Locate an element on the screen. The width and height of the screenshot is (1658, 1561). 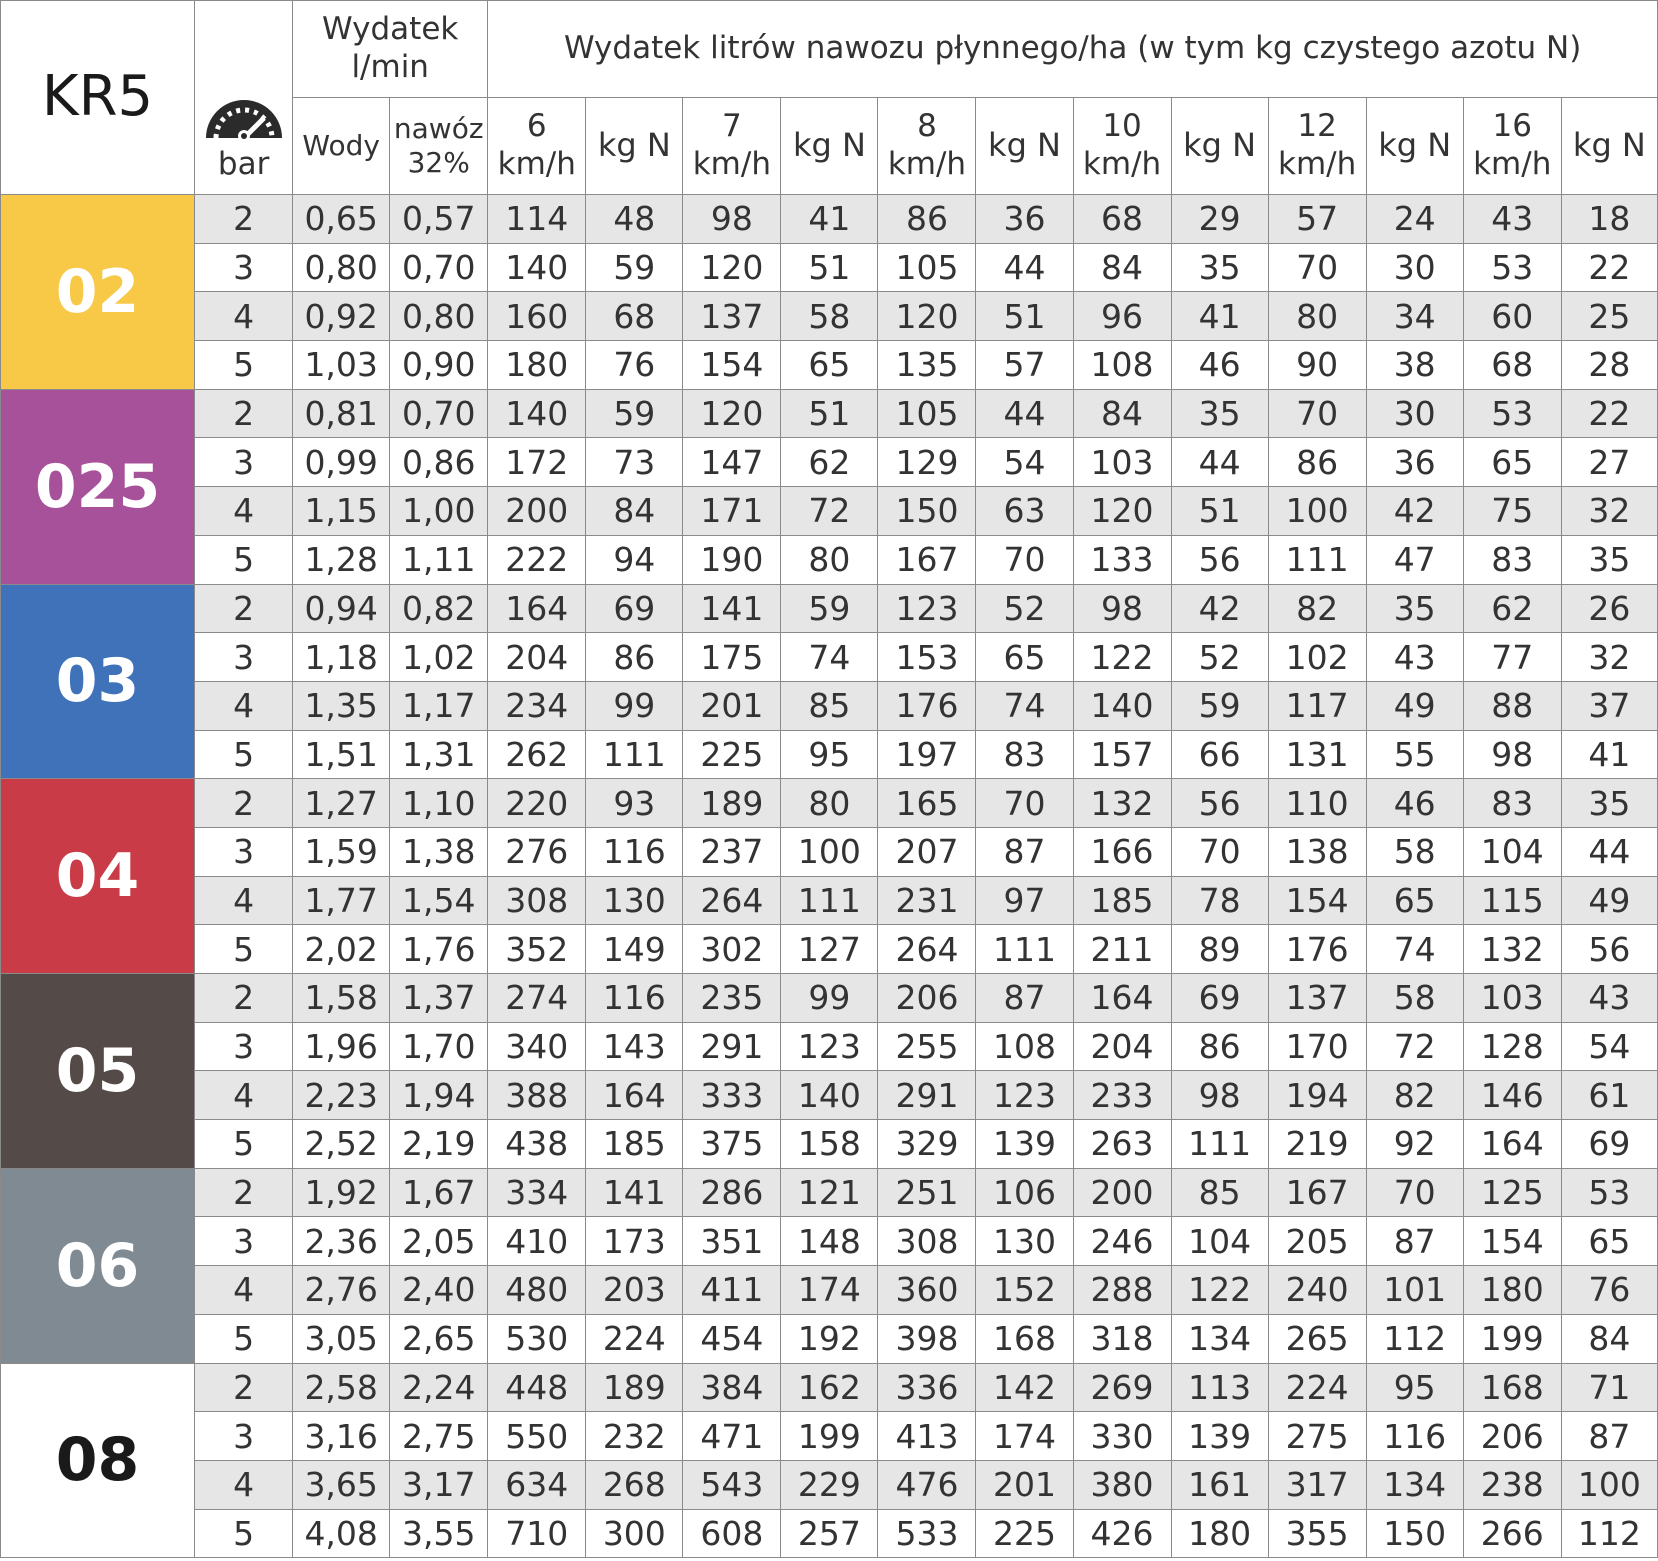
kg-n-cell: 72 is located at coordinates (829, 511).